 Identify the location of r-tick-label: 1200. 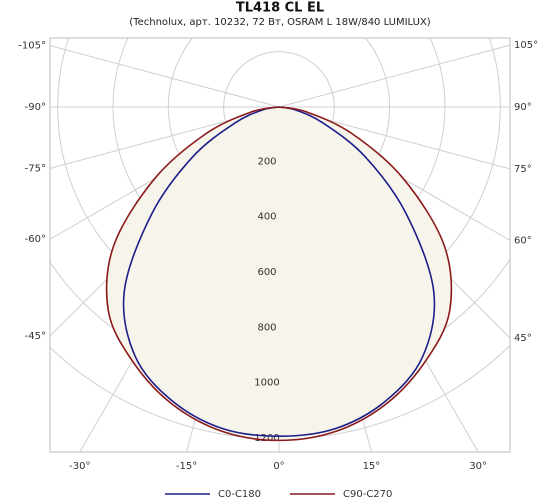
(266, 438).